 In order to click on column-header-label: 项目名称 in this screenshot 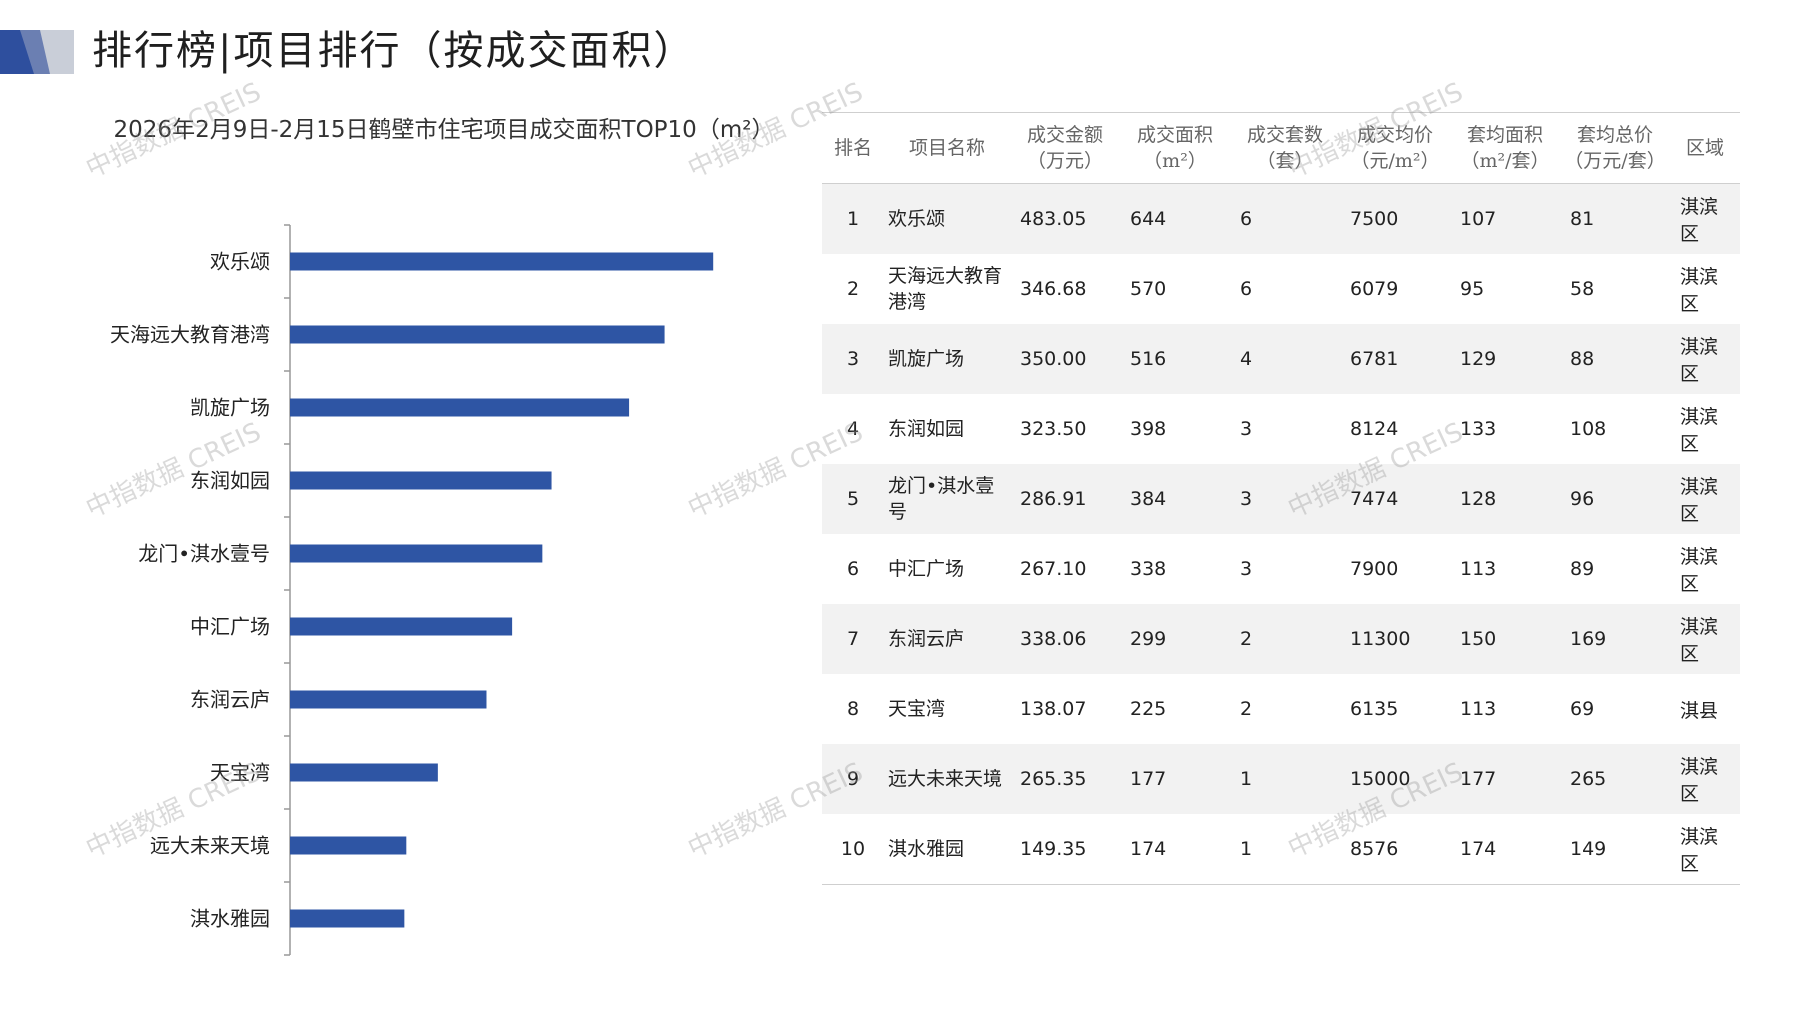, I will do `click(946, 148)`.